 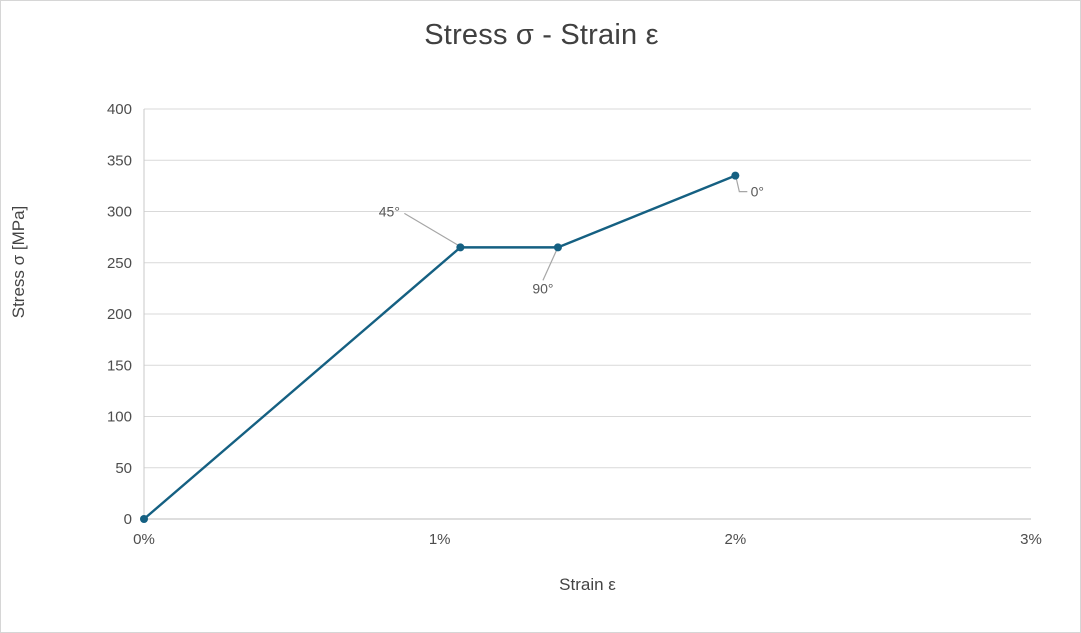 What do you see at coordinates (431, 229) in the screenshot?
I see `annotation-leader-45°` at bounding box center [431, 229].